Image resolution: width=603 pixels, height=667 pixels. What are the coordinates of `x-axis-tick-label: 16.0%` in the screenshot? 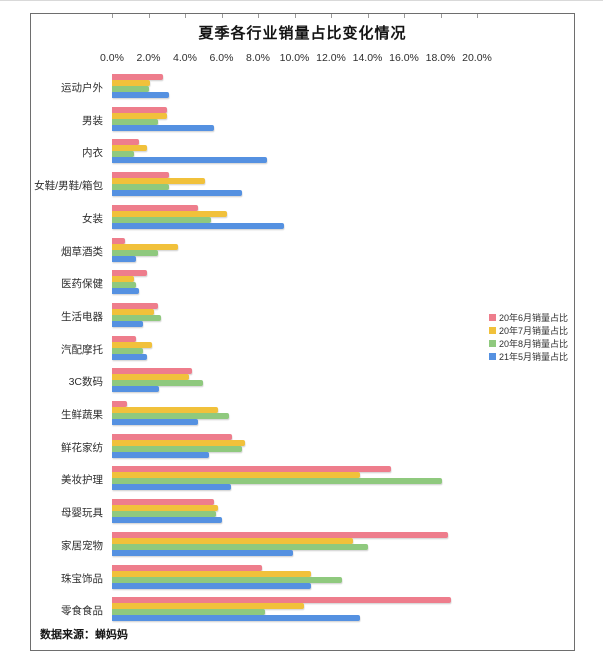 It's located at (404, 58).